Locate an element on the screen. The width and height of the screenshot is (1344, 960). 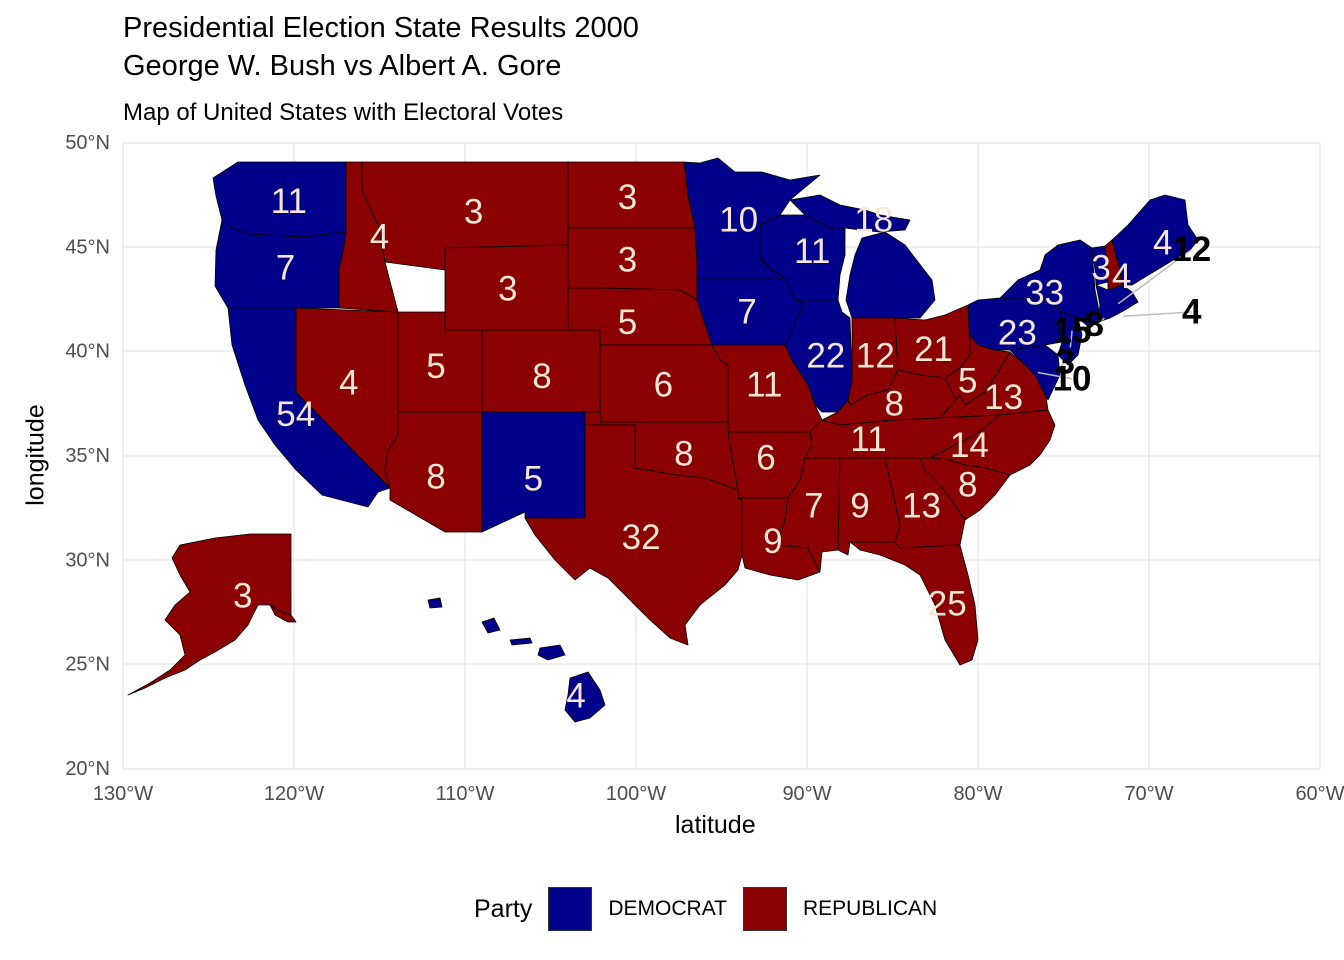
vote-label: 12 is located at coordinates (875, 355).